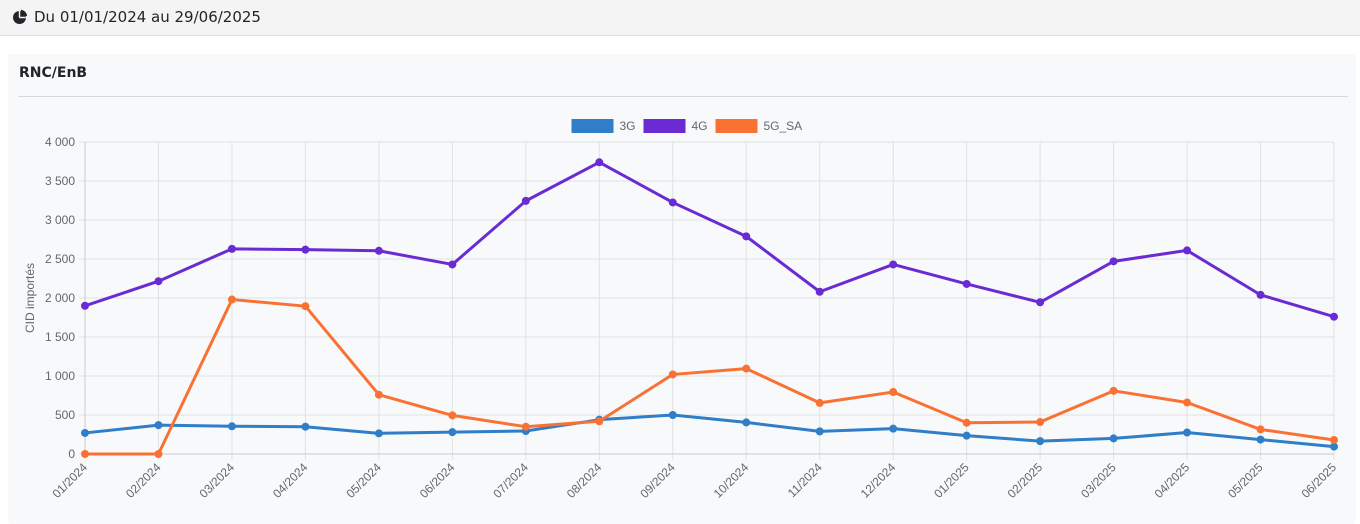  I want to click on legend-label-4g: 4G, so click(700, 126).